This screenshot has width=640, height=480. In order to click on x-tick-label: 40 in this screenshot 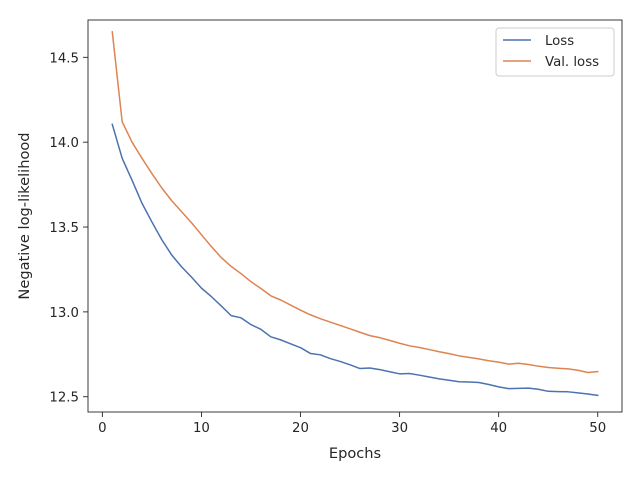, I will do `click(498, 428)`.